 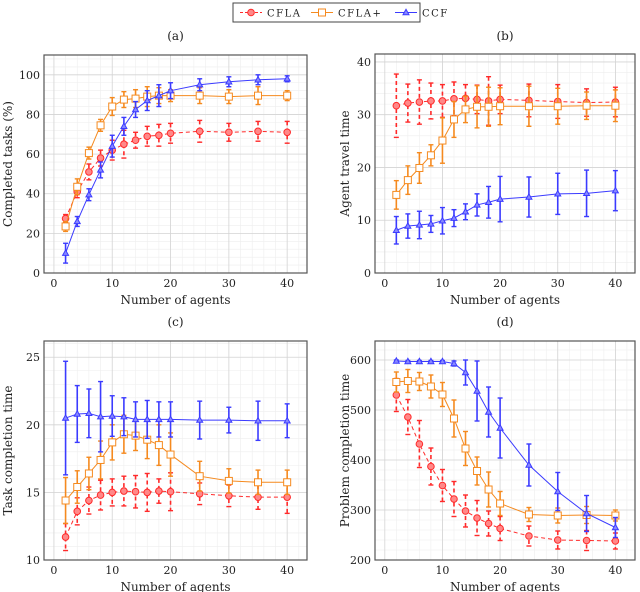 What do you see at coordinates (345, 450) in the screenshot?
I see `y-axis-label: Problem completion time` at bounding box center [345, 450].